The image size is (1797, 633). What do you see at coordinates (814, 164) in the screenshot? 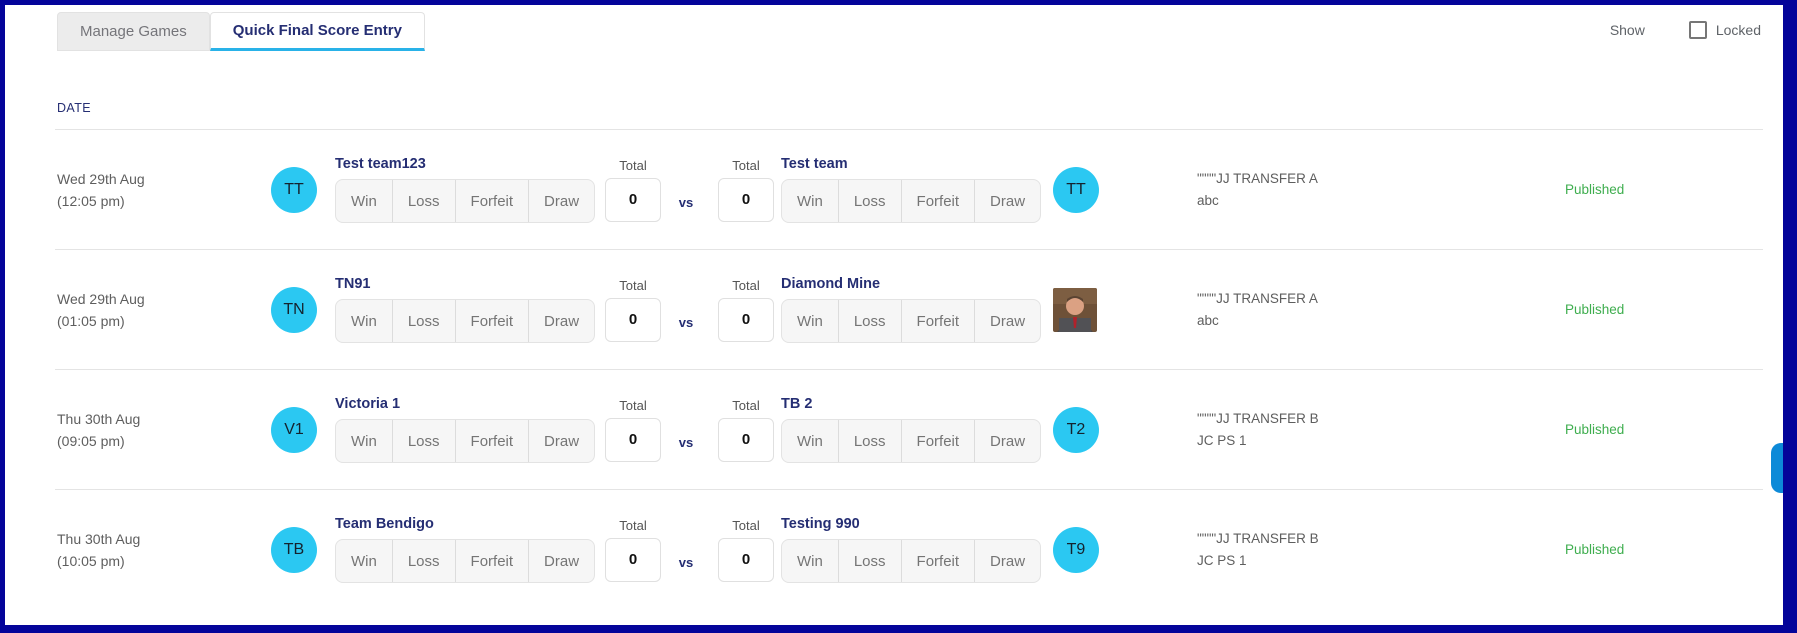
I see `away-team-name: Test team` at bounding box center [814, 164].